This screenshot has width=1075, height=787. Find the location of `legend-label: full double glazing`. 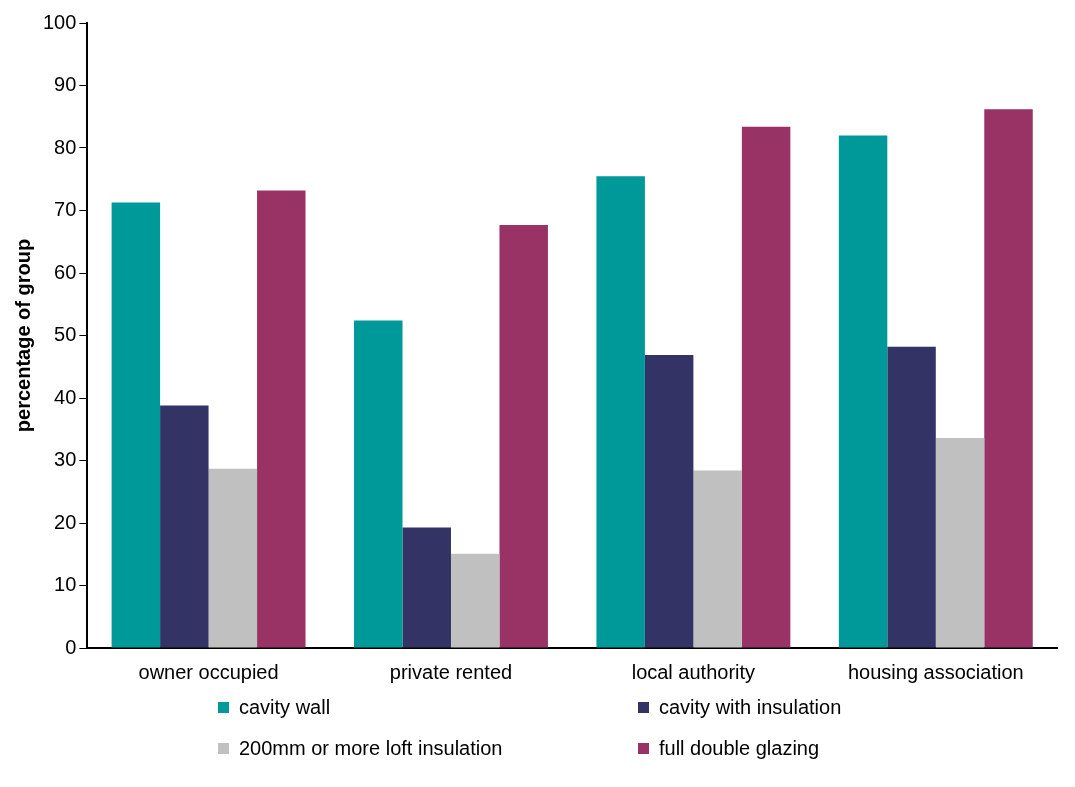

legend-label: full double glazing is located at coordinates (739, 748).